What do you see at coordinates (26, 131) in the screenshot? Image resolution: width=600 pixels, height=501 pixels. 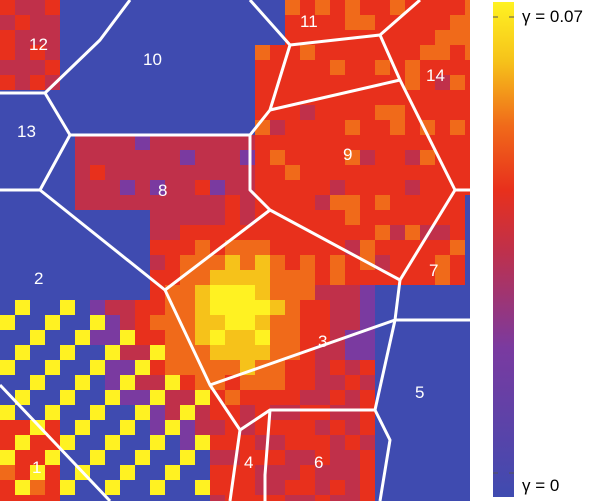 I see `grain-label-13: 13` at bounding box center [26, 131].